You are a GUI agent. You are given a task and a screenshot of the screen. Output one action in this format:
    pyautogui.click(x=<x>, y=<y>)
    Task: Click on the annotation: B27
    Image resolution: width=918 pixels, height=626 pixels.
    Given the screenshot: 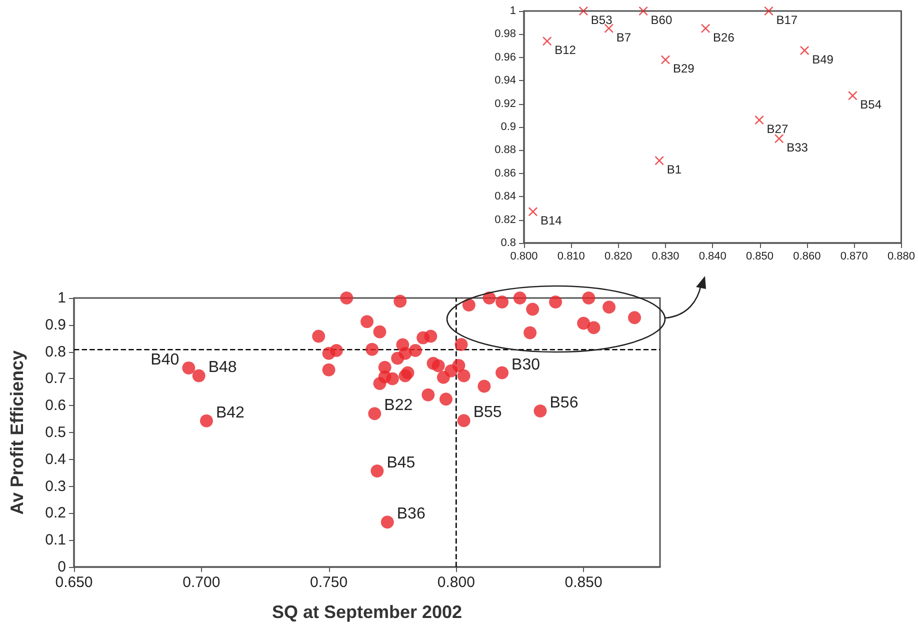 What is the action you would take?
    pyautogui.click(x=777, y=129)
    